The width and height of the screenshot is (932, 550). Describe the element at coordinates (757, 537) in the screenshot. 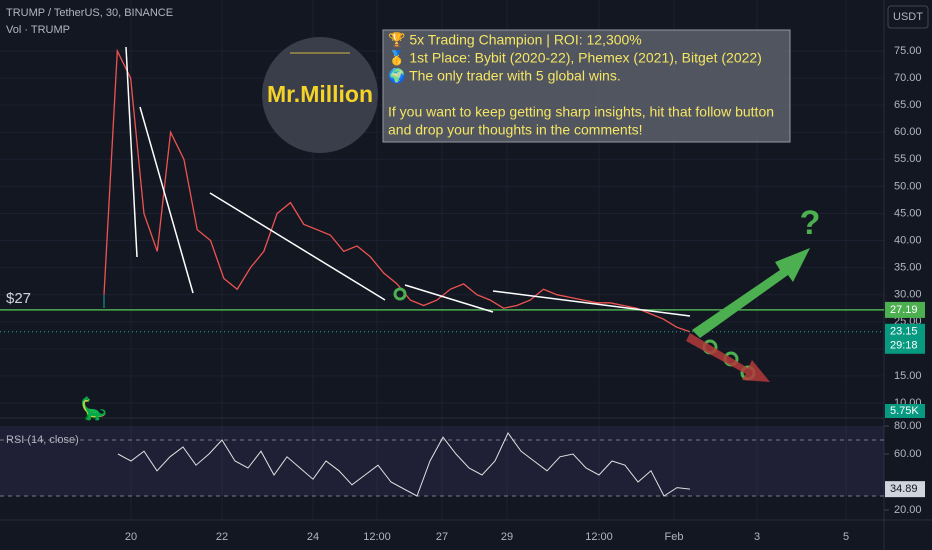

I see `x-tick-label: 3` at that location.